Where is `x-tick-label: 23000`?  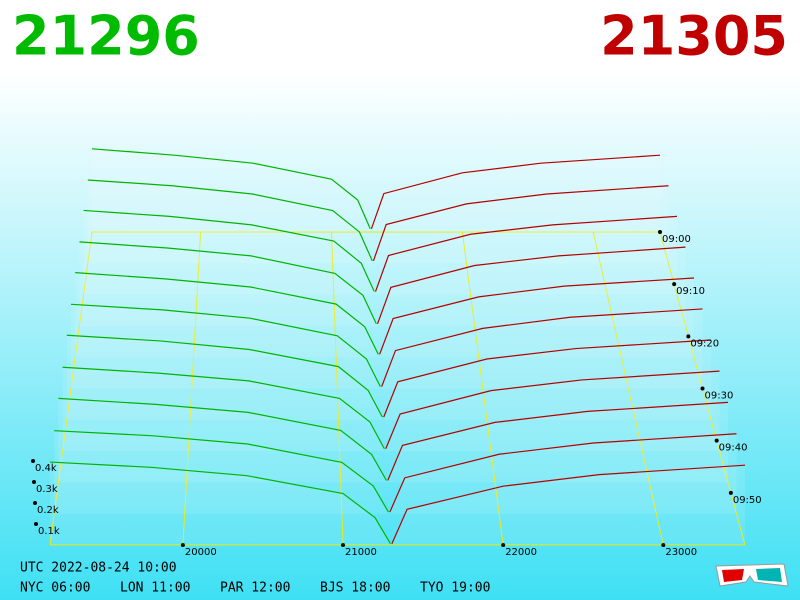 x-tick-label: 23000 is located at coordinates (681, 552).